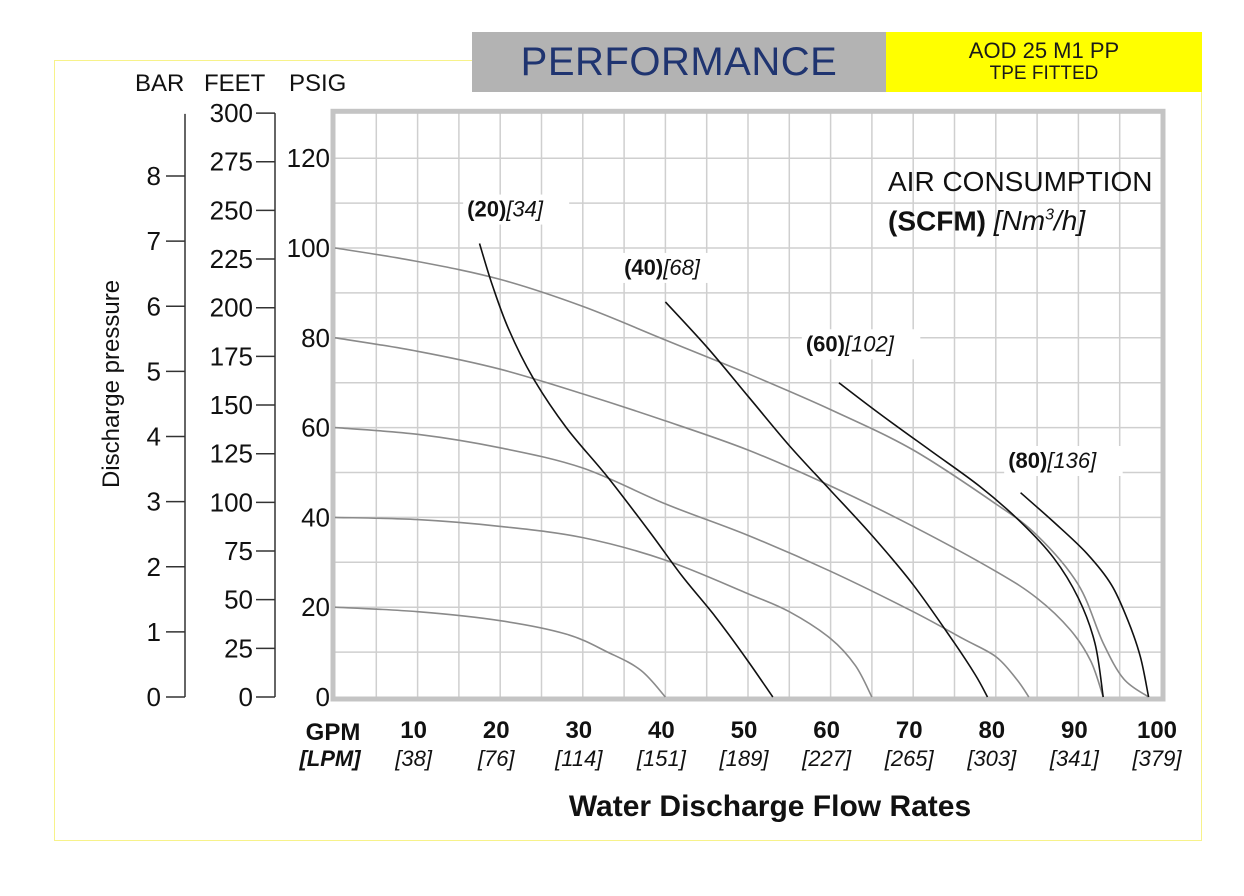  What do you see at coordinates (238, 551) in the screenshot?
I see `feet-tick-label: 75` at bounding box center [238, 551].